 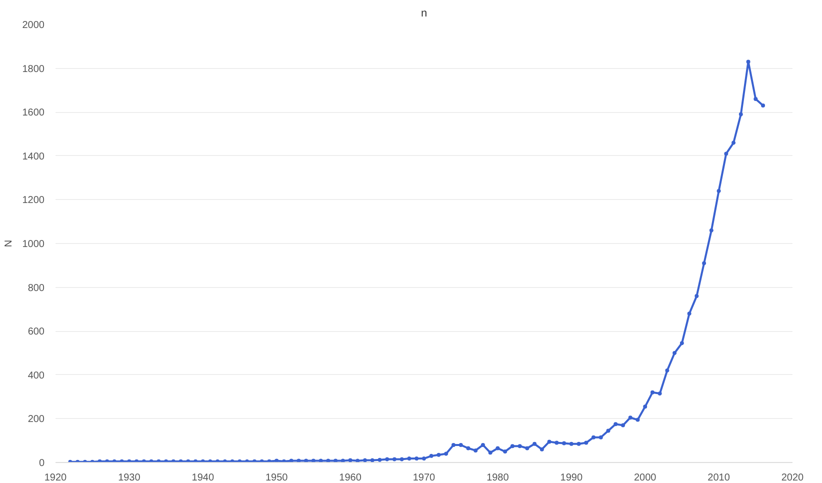 I want to click on x-tick-label: 2020, so click(x=792, y=477).